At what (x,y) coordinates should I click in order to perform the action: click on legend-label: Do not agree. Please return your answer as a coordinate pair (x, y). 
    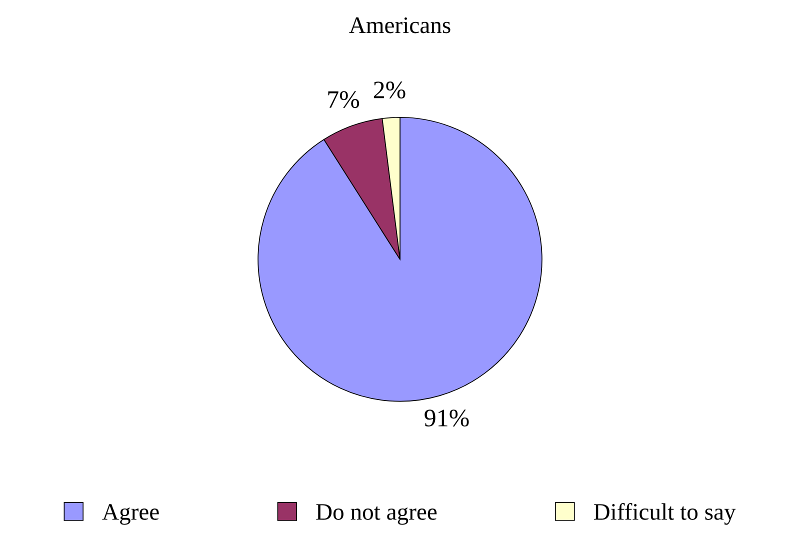
    Looking at the image, I should click on (376, 514).